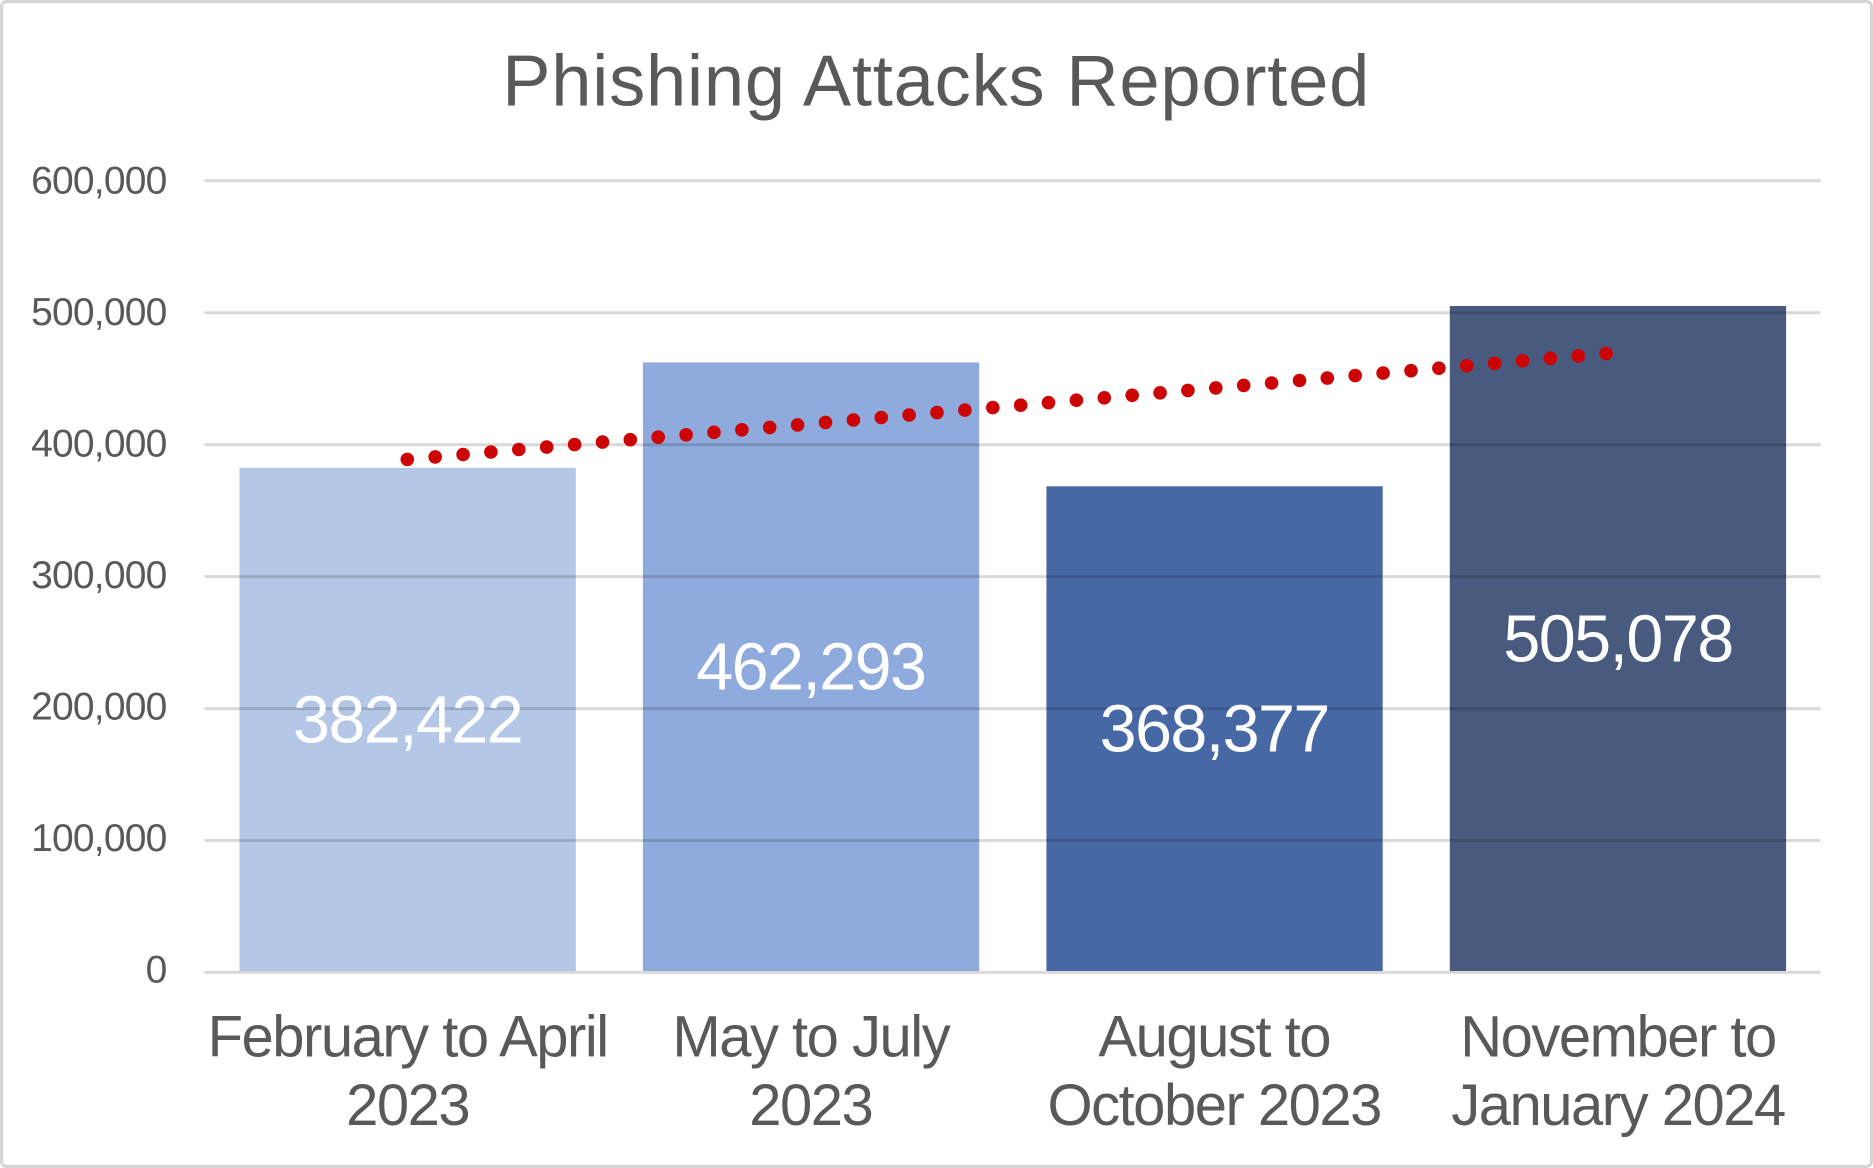  Describe the element at coordinates (98, 706) in the screenshot. I see `svg-text: 200,000` at that location.